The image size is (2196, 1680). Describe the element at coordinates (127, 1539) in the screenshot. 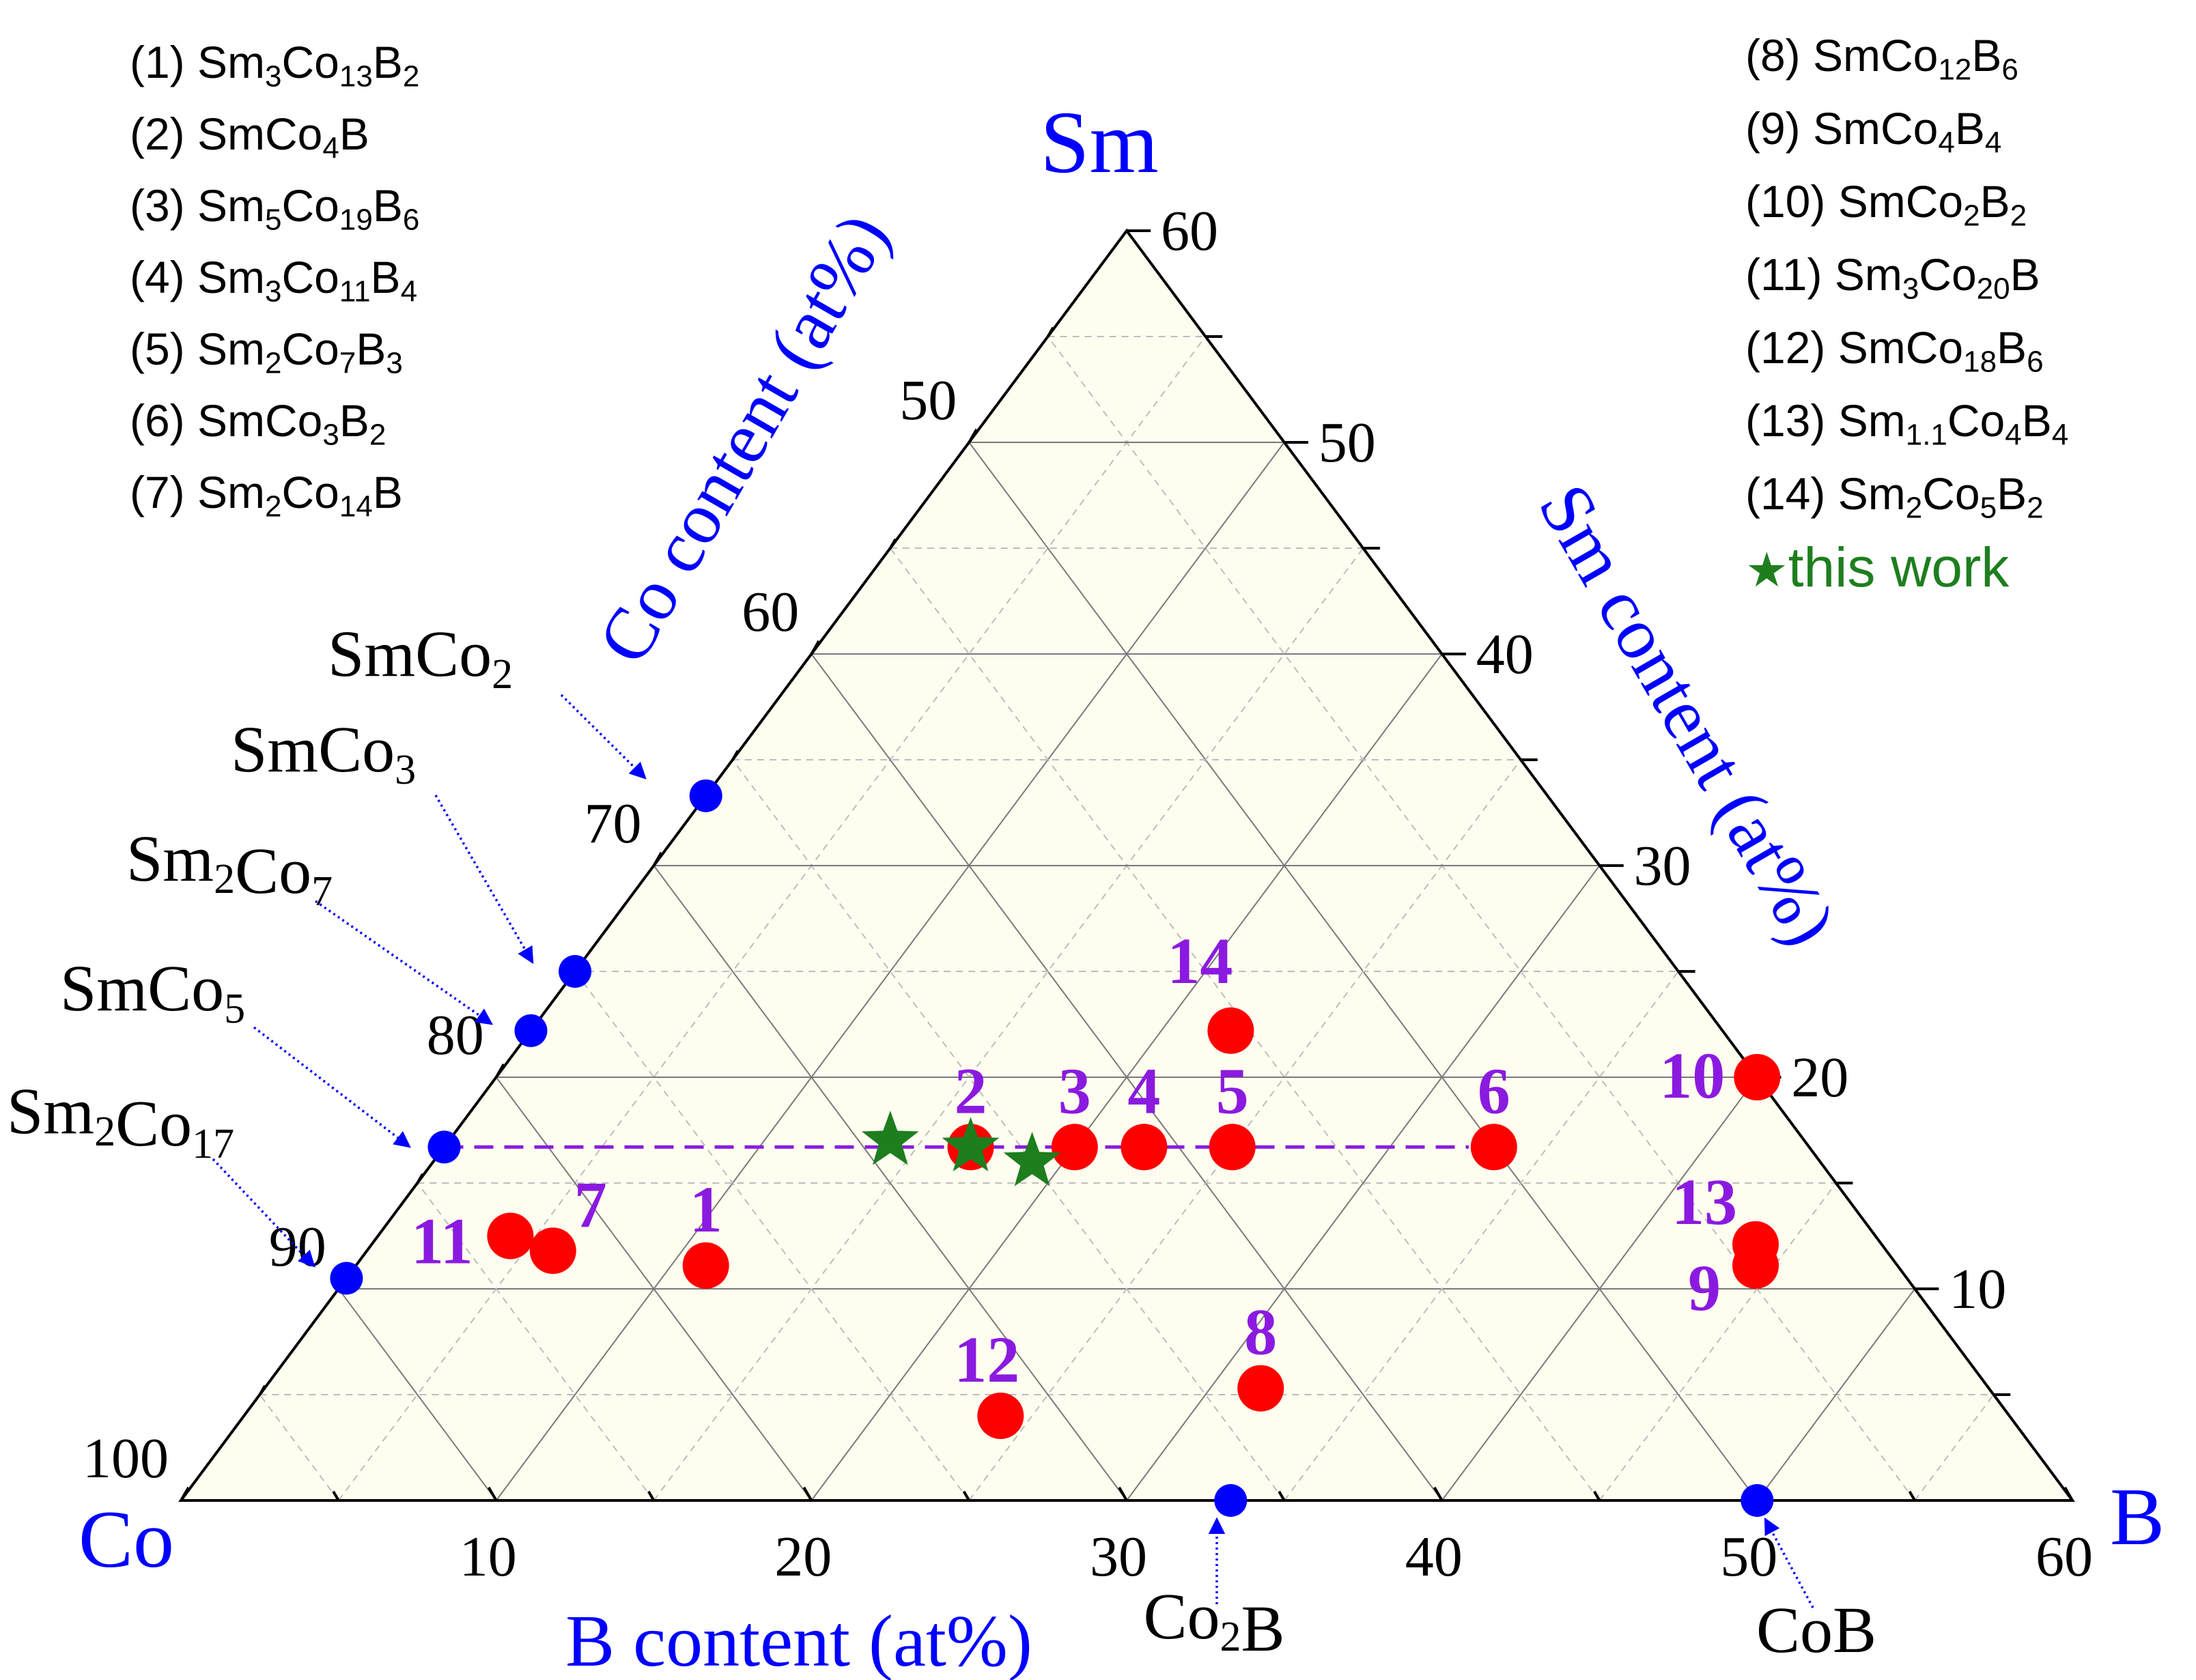

I see `vertex-label-co: Co` at that location.